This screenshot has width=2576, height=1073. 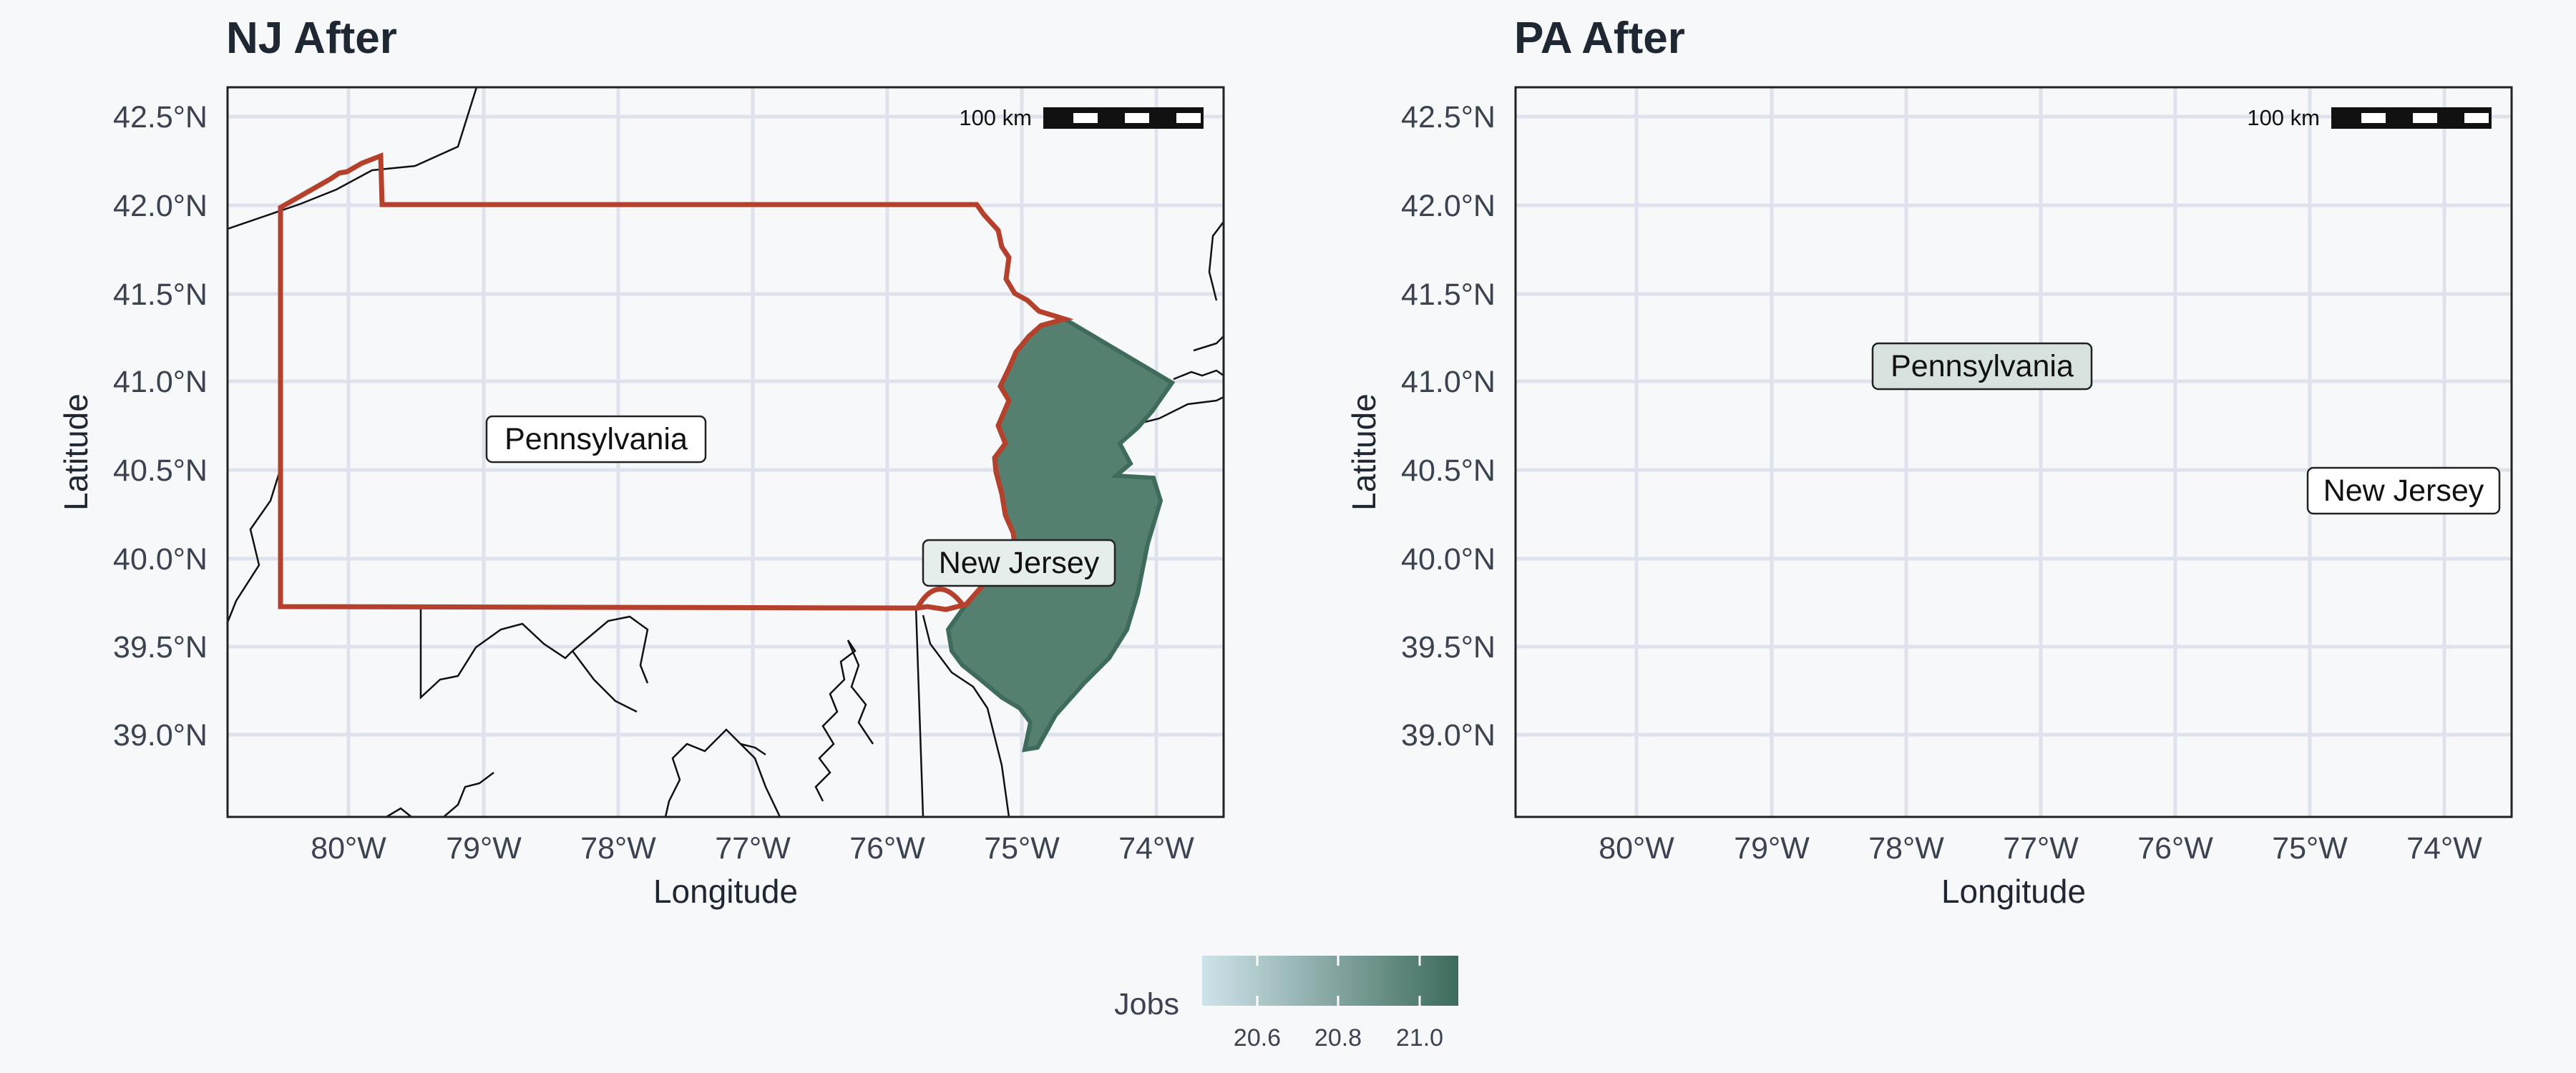 I want to click on panel-title: NJ After, so click(x=311, y=38).